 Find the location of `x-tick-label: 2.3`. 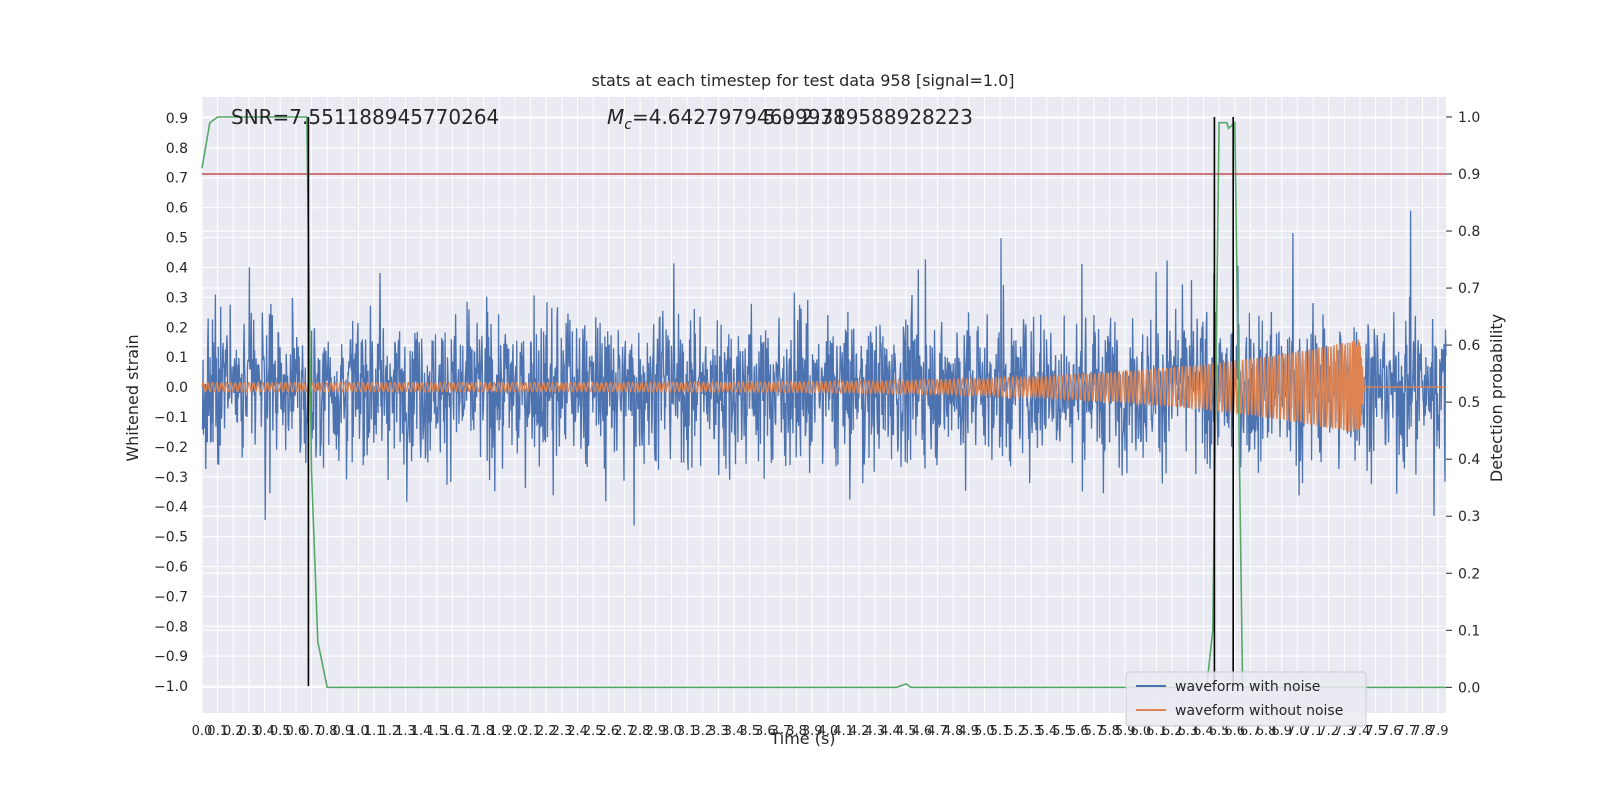

x-tick-label: 2.3 is located at coordinates (562, 731).